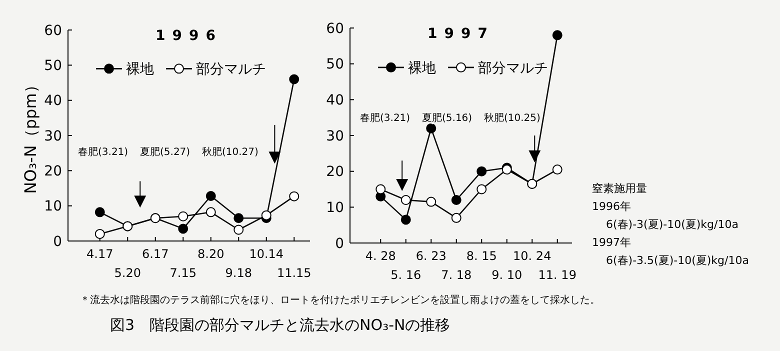  I want to click on annotation: 秋肥(10.27), so click(230, 152).